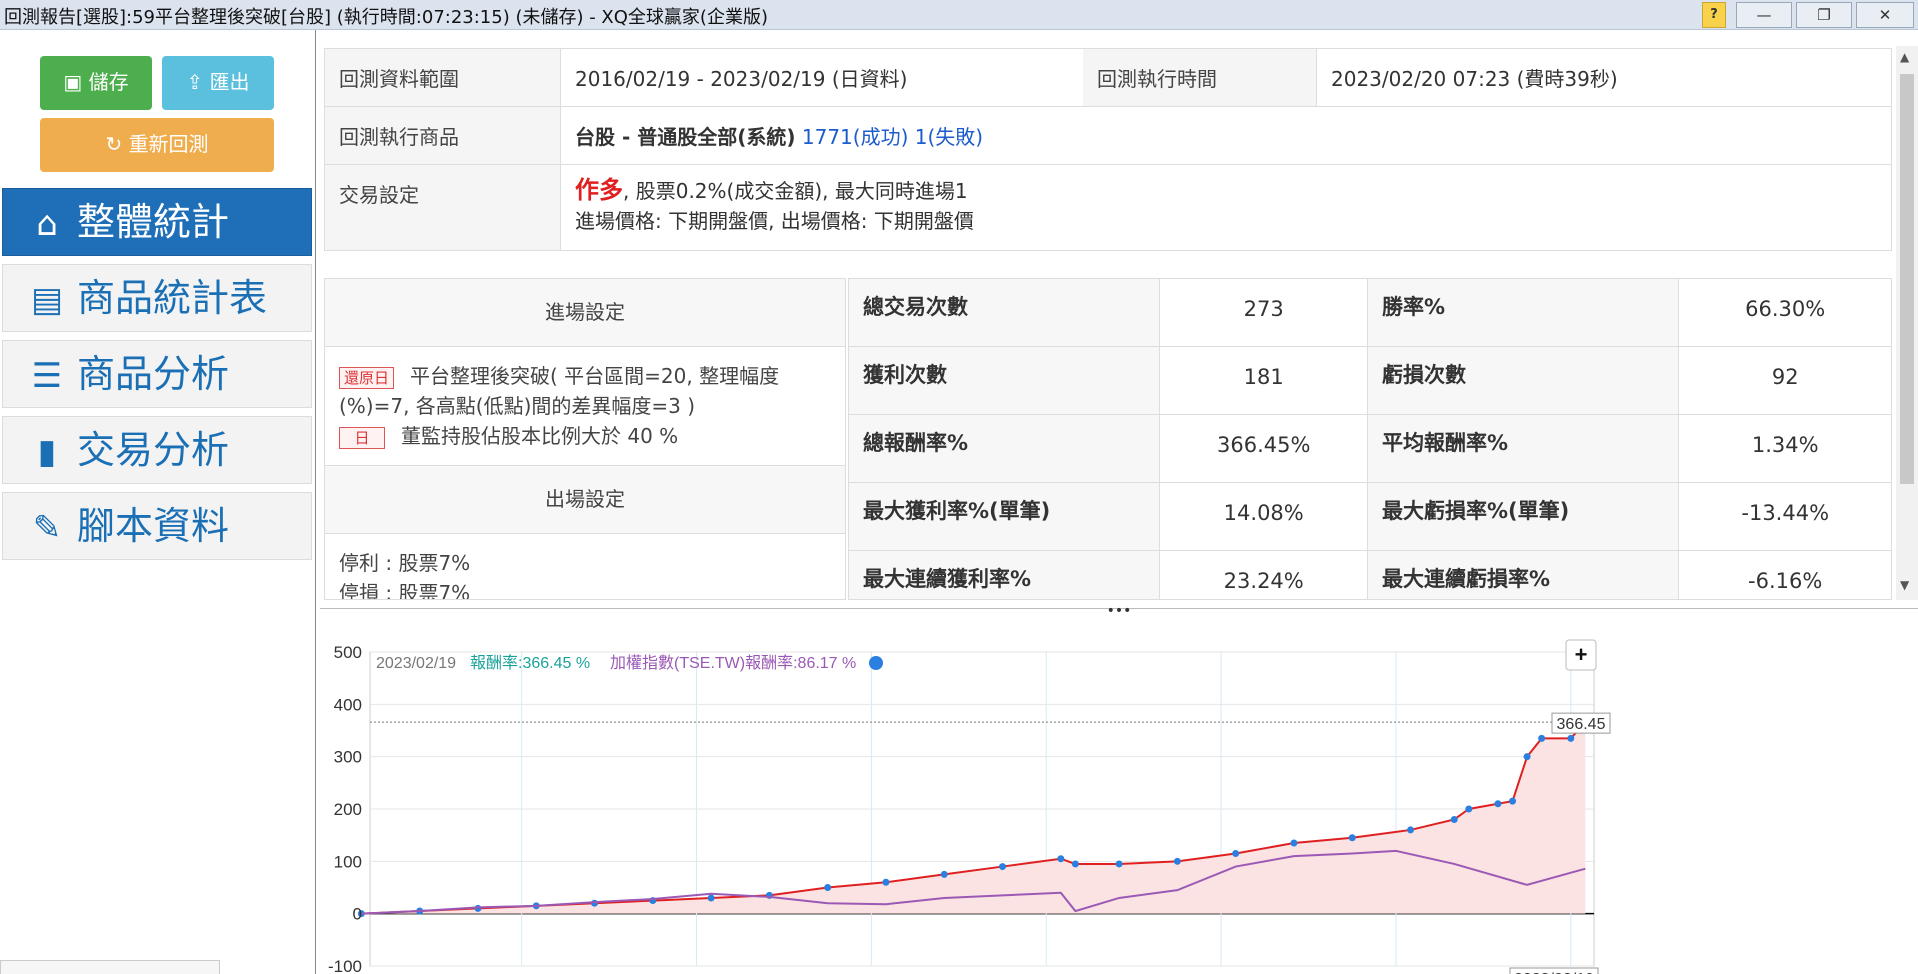 The height and width of the screenshot is (974, 1918). I want to click on stat-value: -13.44%, so click(1785, 513).